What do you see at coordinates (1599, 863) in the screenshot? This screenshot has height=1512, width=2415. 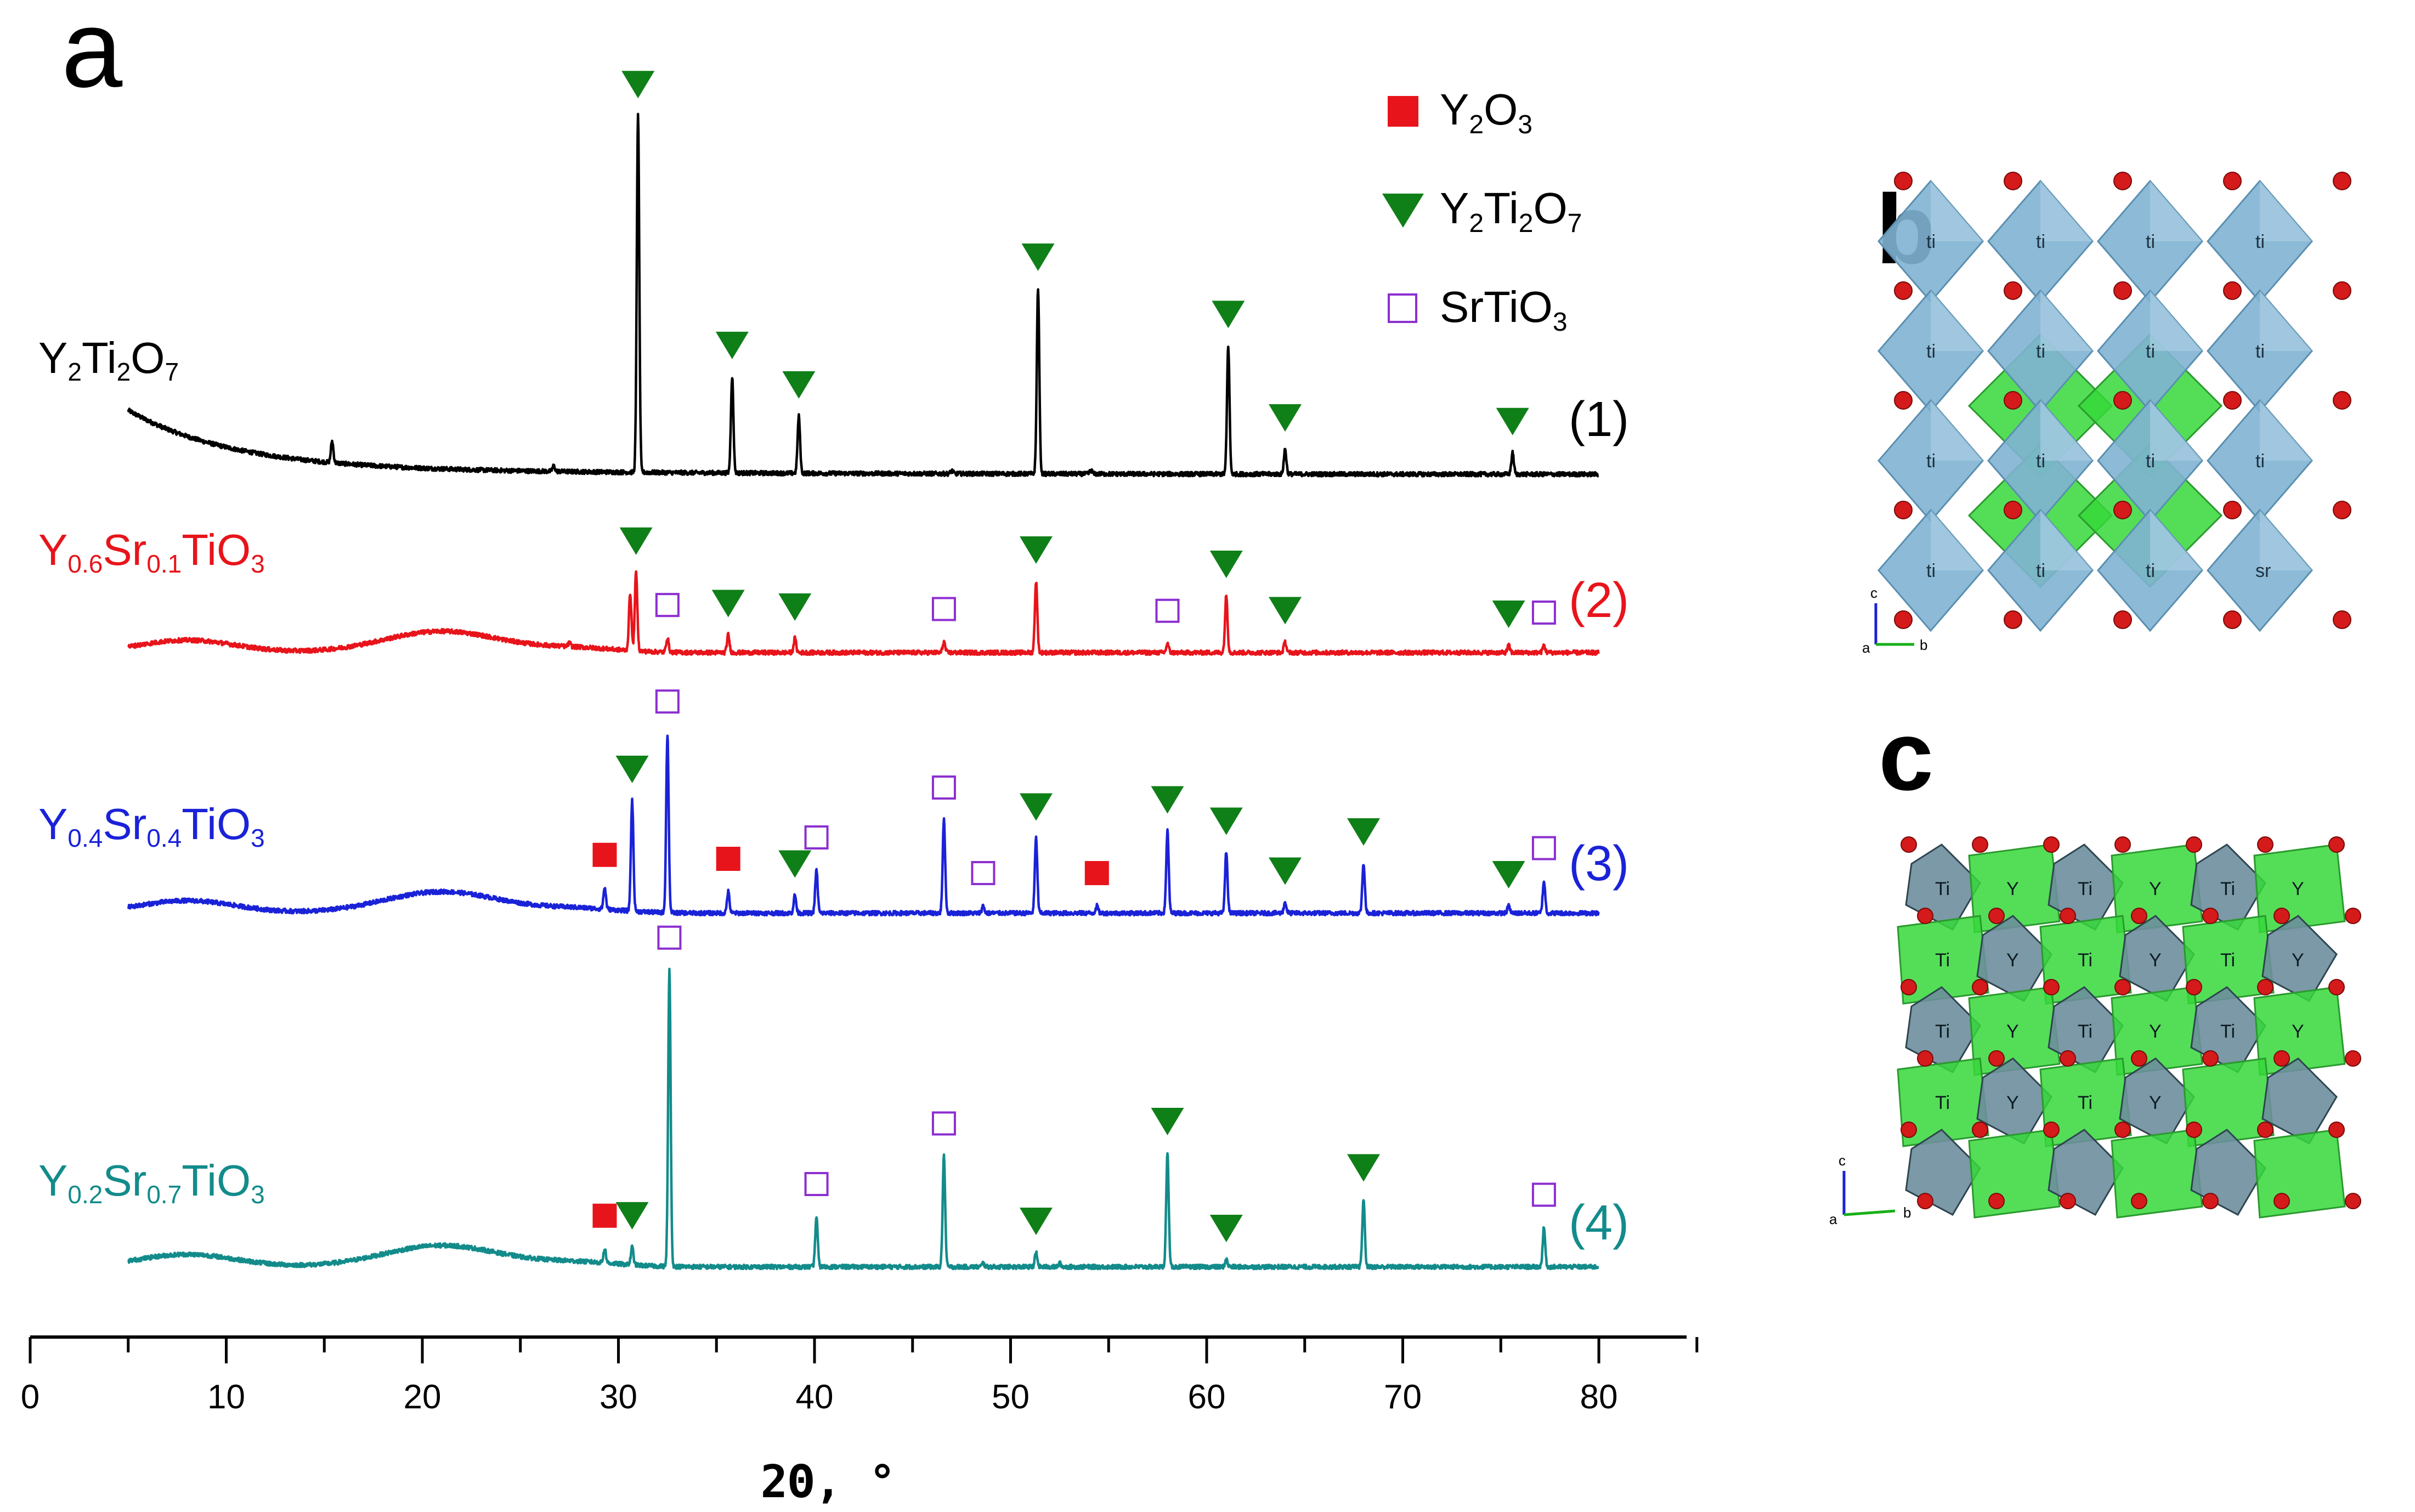 I see `series-index-label: (3)` at bounding box center [1599, 863].